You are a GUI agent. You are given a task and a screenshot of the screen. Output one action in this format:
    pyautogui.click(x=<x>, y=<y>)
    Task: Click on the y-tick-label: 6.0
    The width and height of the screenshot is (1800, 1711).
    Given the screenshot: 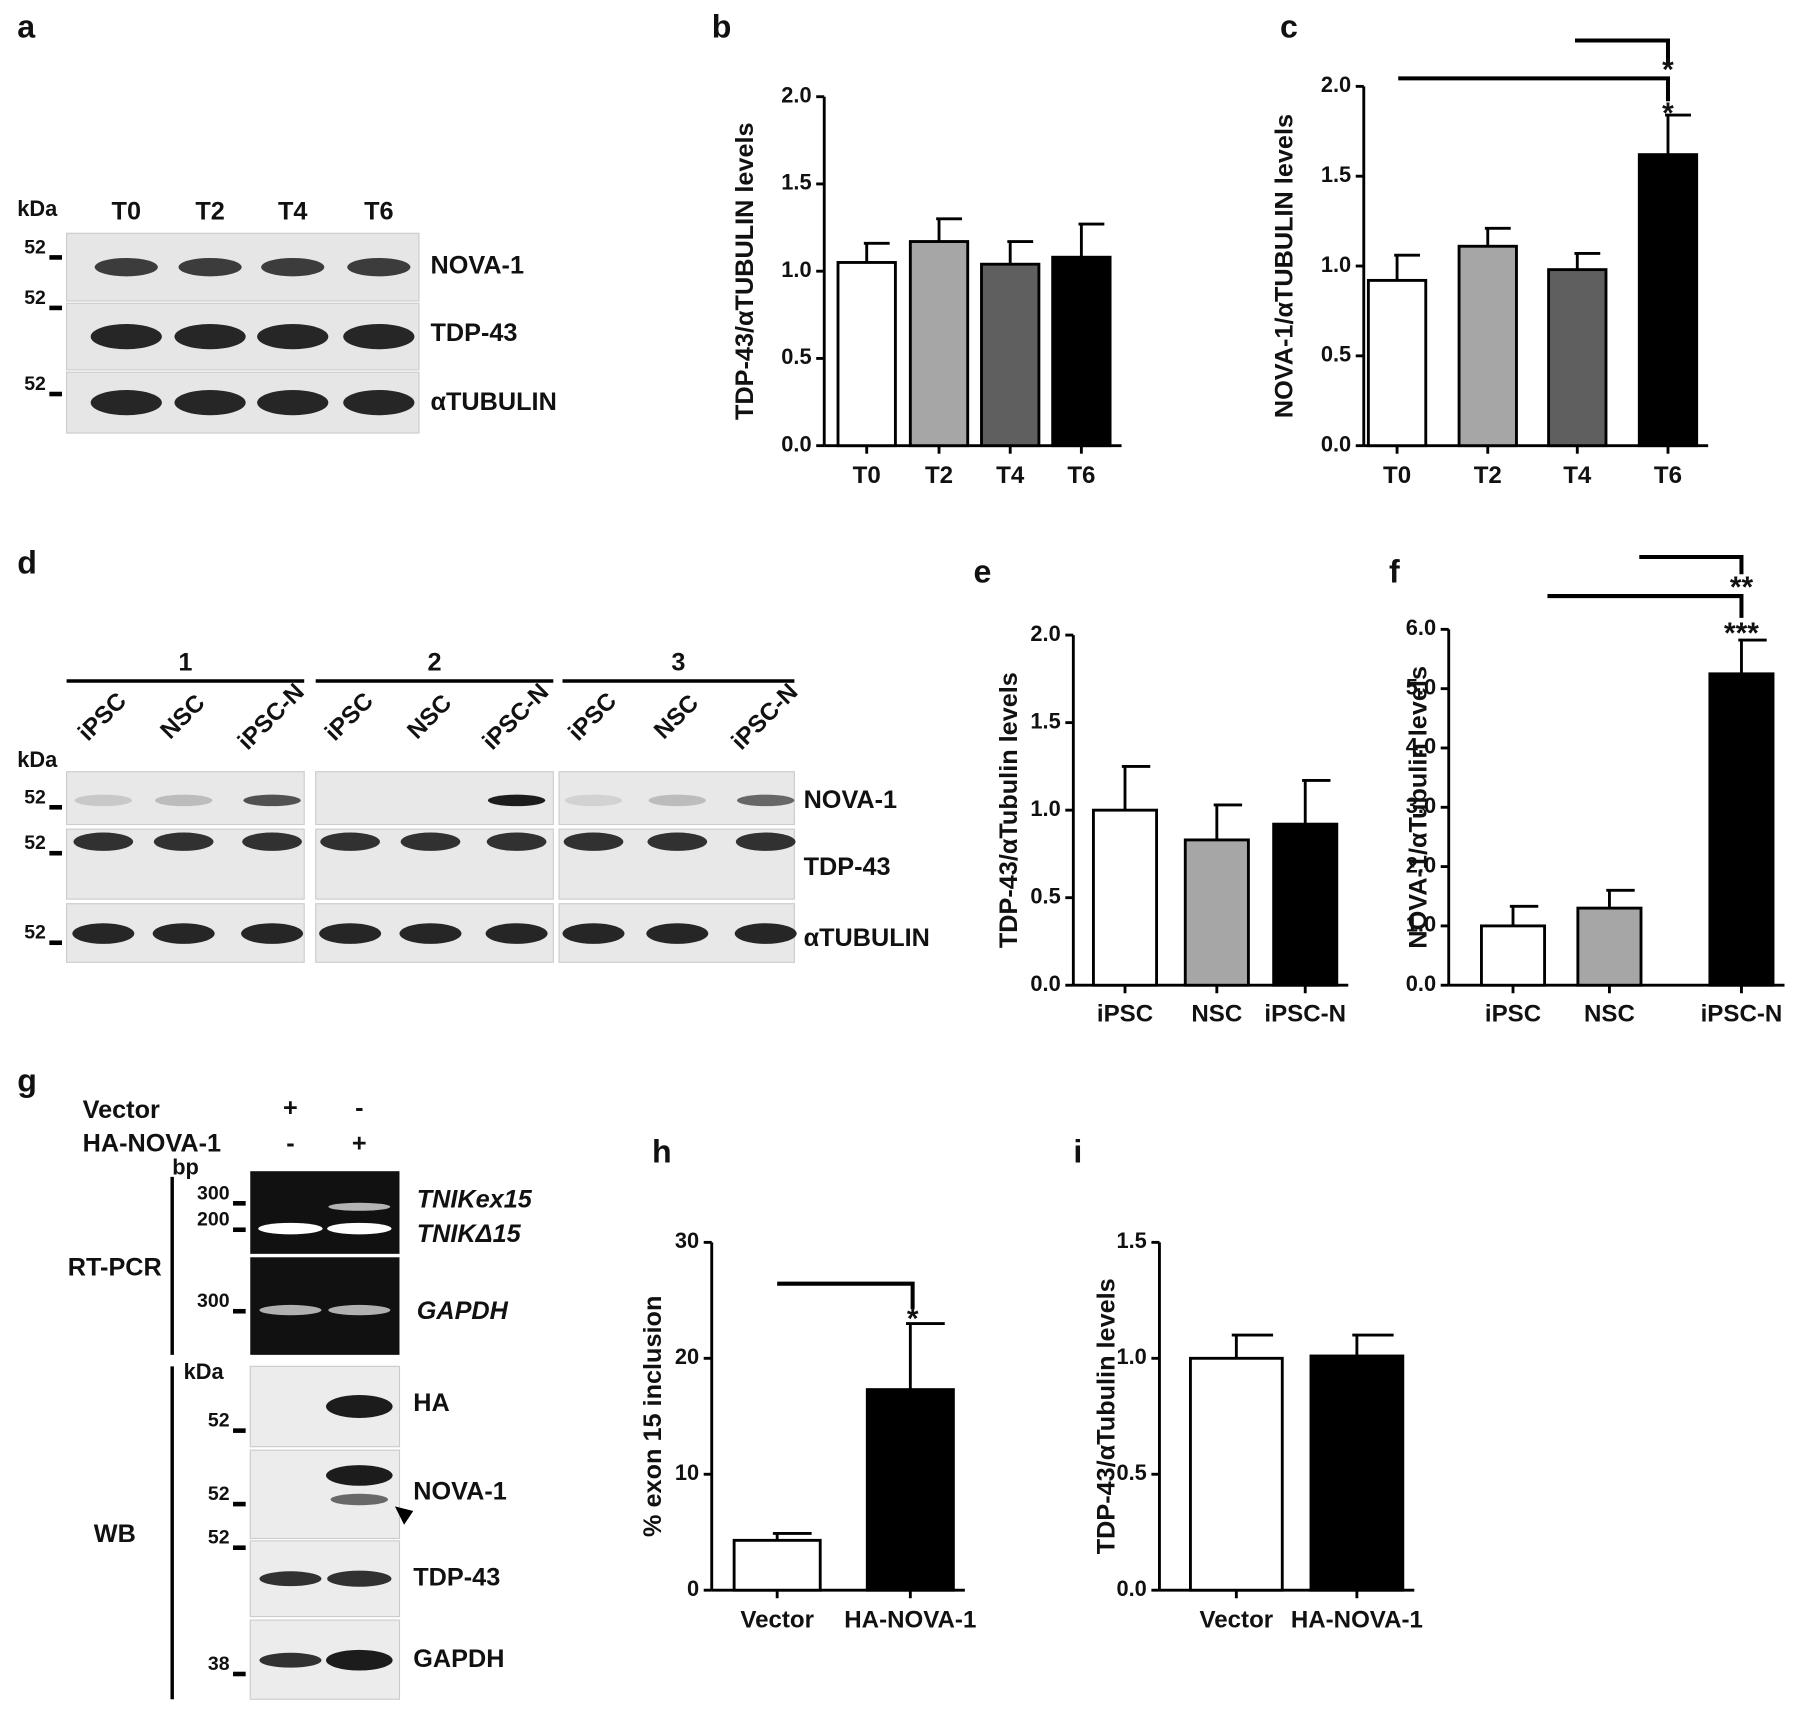 What is the action you would take?
    pyautogui.click(x=1421, y=627)
    